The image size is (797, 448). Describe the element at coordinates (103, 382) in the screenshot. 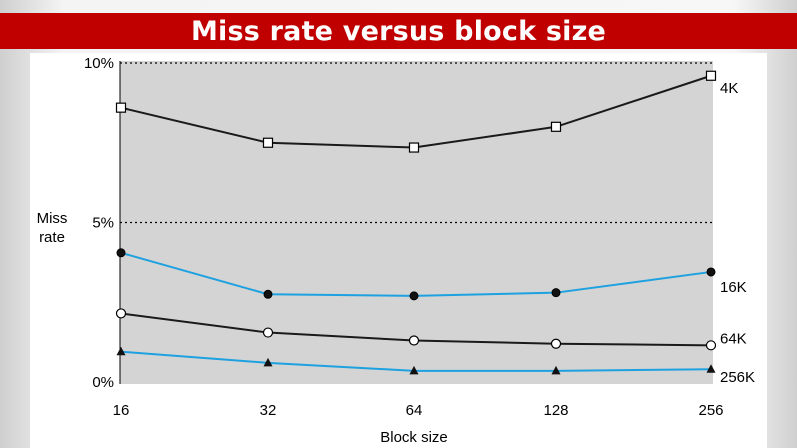

I see `y-tick-label: 0%` at that location.